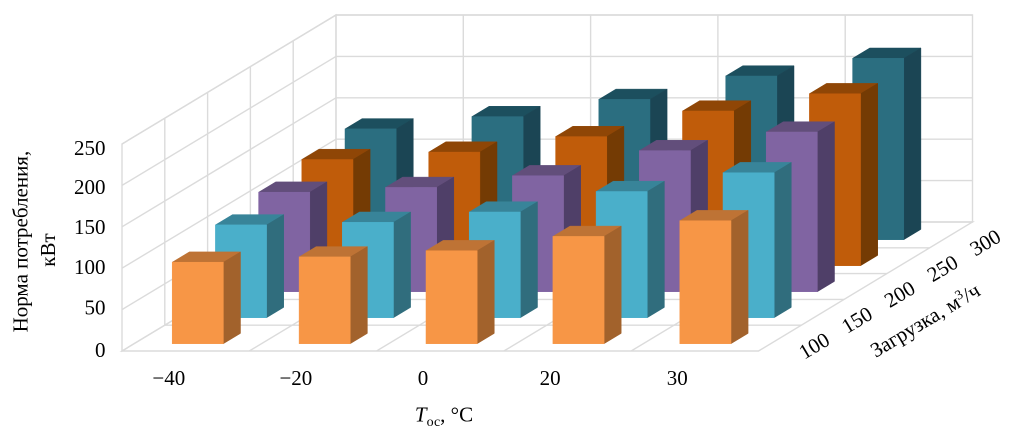  What do you see at coordinates (677, 378) in the screenshot?
I see `svg-text: 30` at bounding box center [677, 378].